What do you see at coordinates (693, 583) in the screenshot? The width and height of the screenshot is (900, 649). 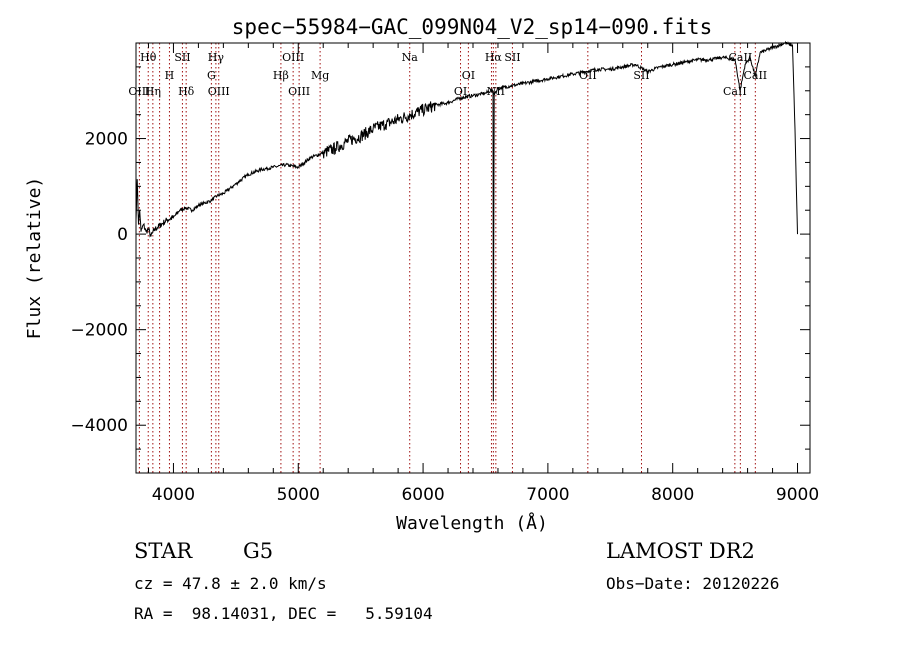 I see `observation-date: Obs−Date: 20120226` at bounding box center [693, 583].